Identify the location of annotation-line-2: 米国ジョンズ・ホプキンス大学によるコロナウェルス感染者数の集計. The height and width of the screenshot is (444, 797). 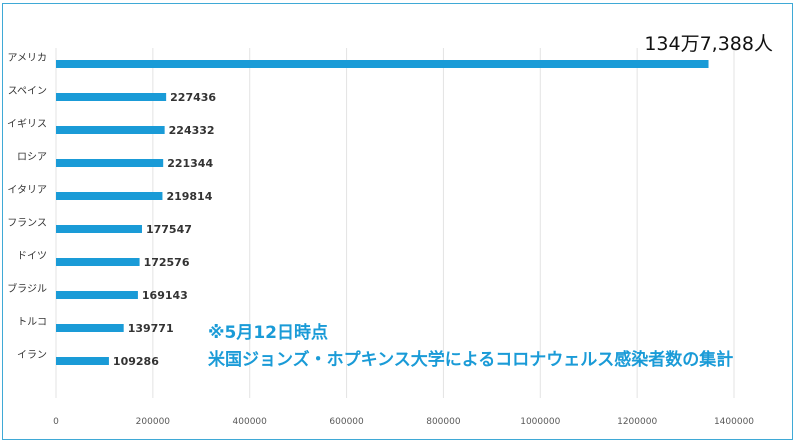
(470, 359).